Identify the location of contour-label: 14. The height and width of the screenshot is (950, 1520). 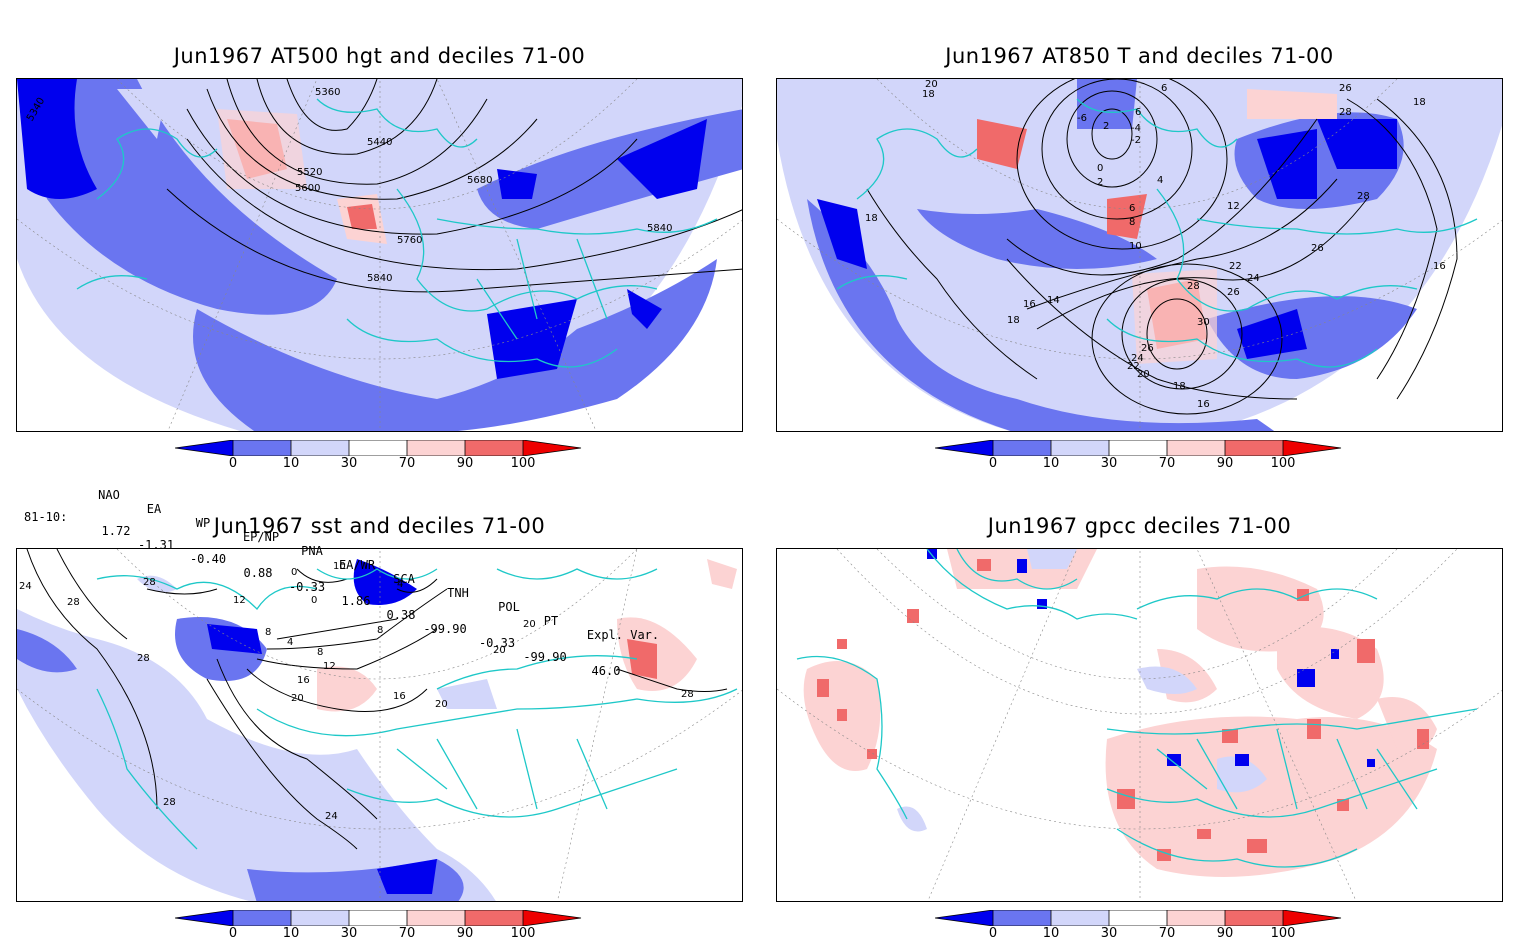
(1053, 300).